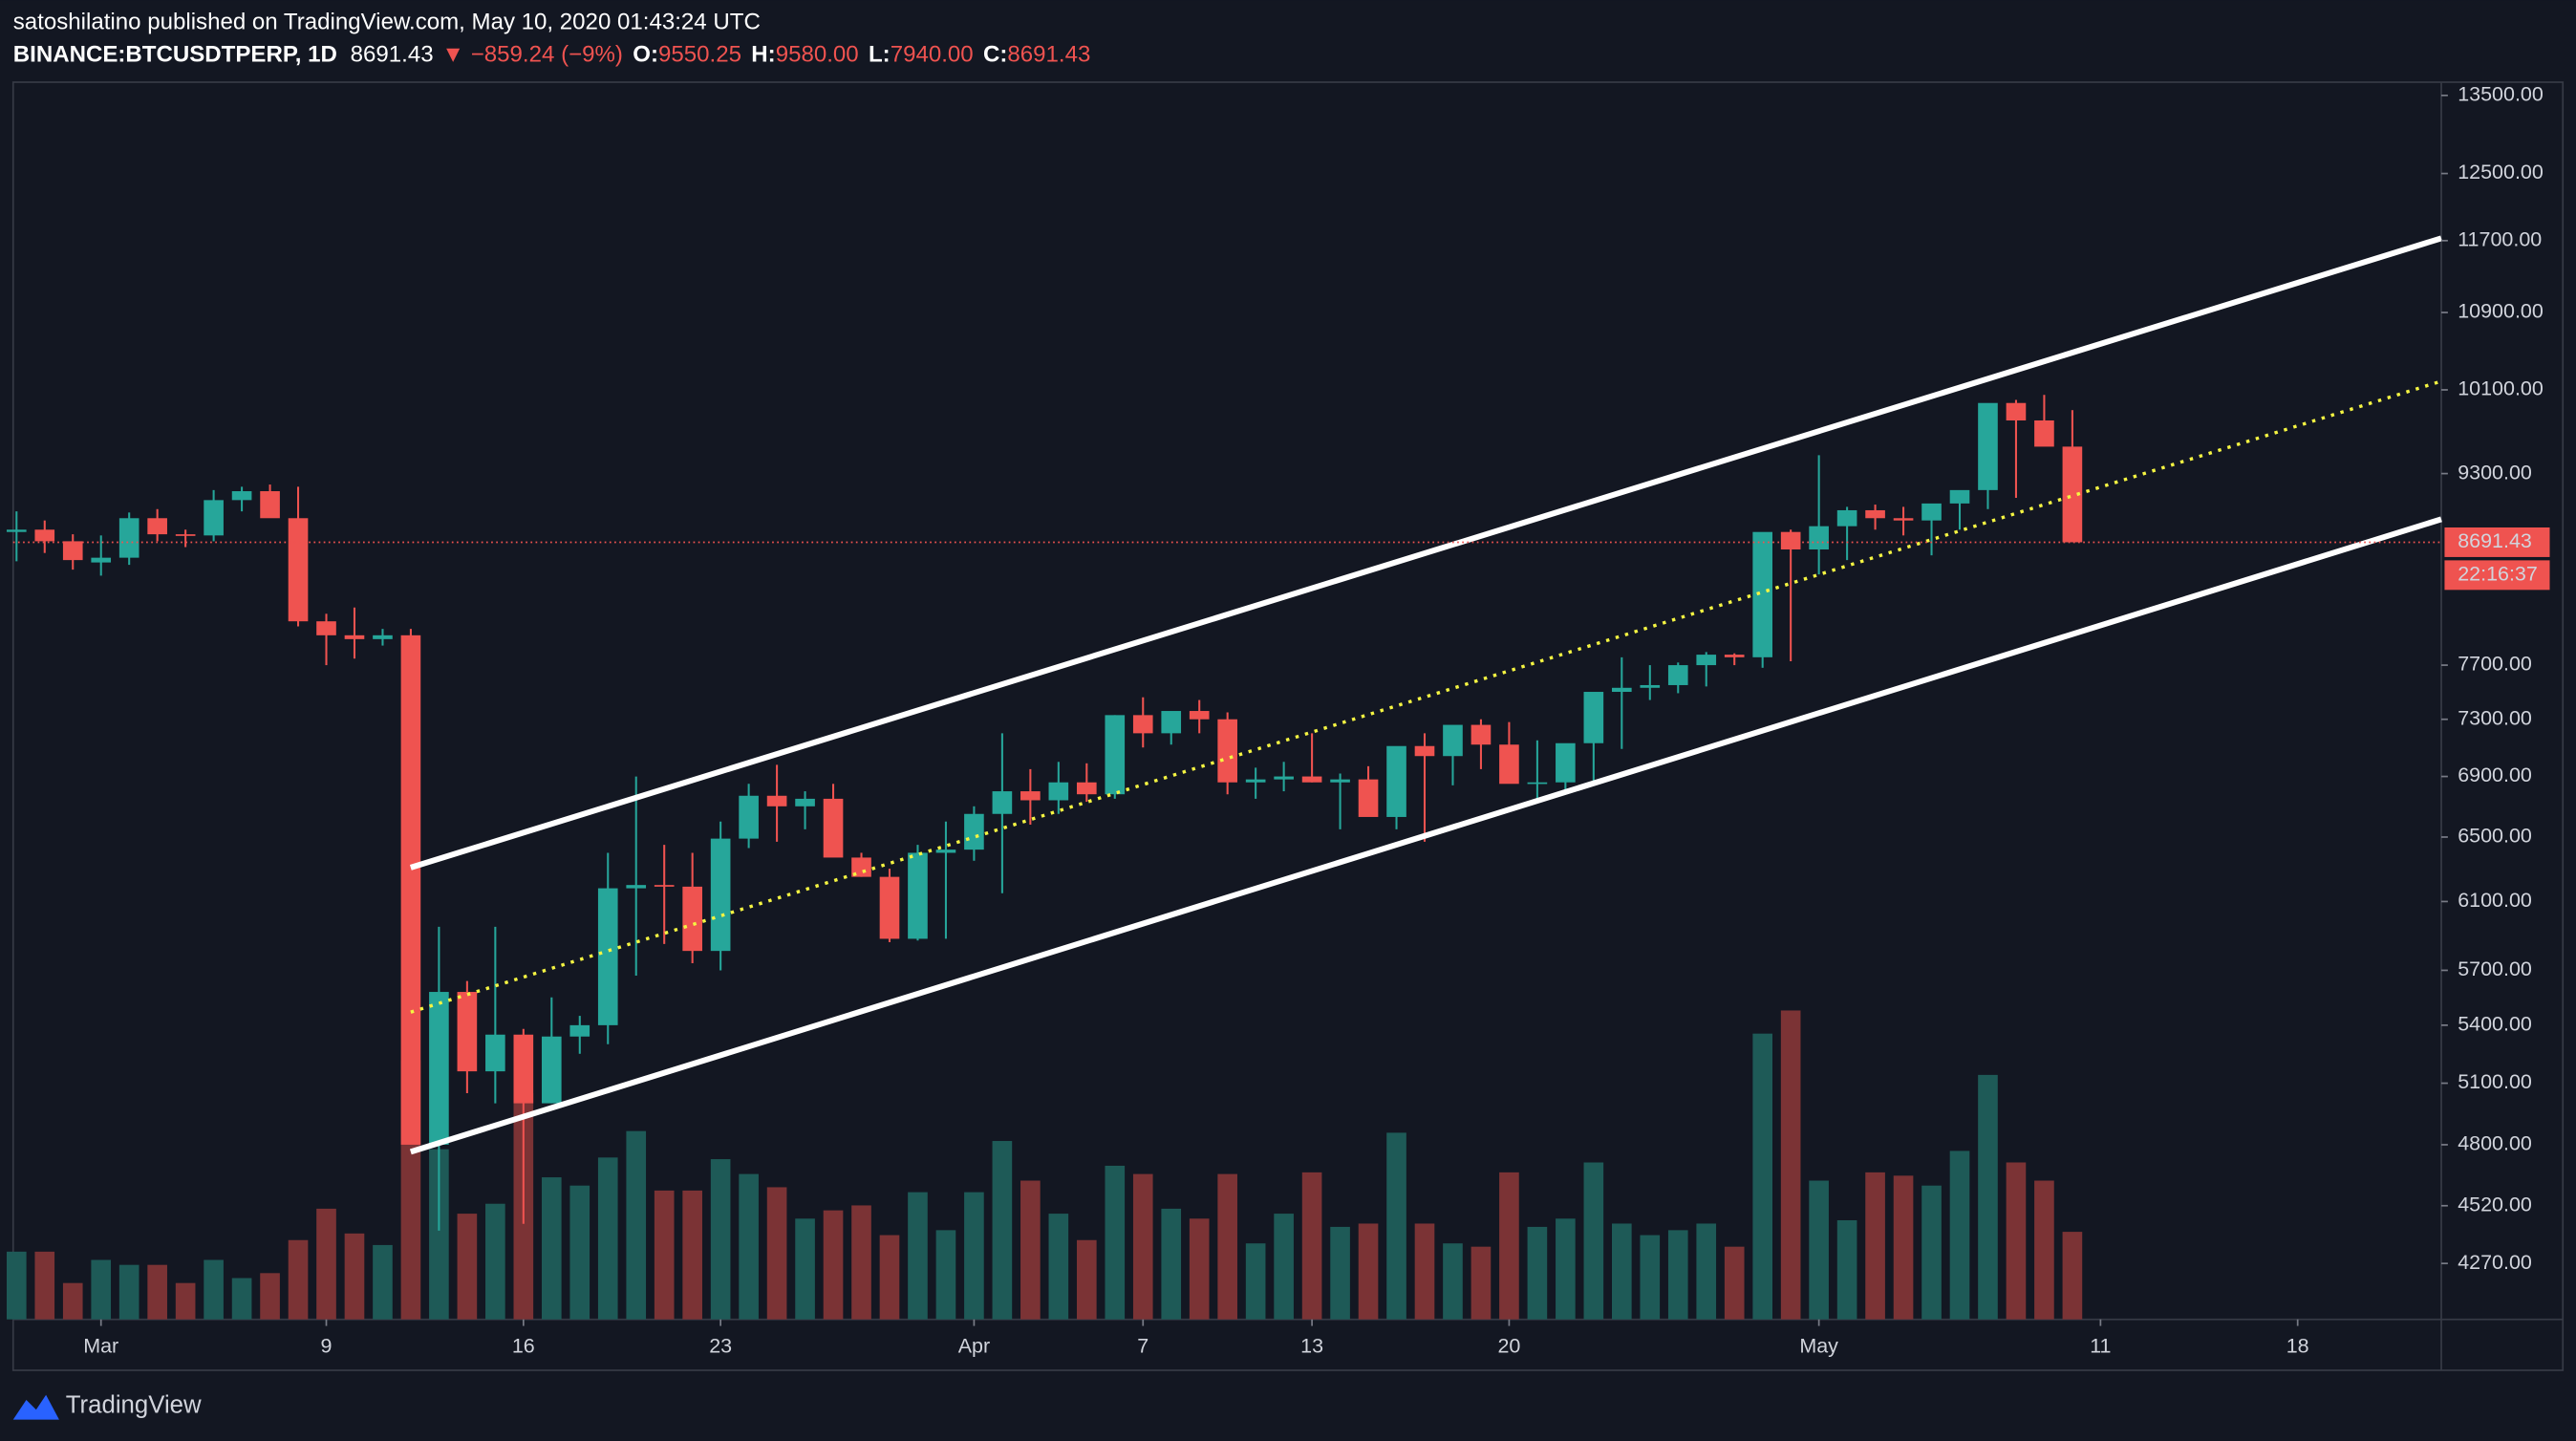 The height and width of the screenshot is (1441, 2576). Describe the element at coordinates (817, 55) in the screenshot. I see `ohlc-value: 9580.00` at that location.